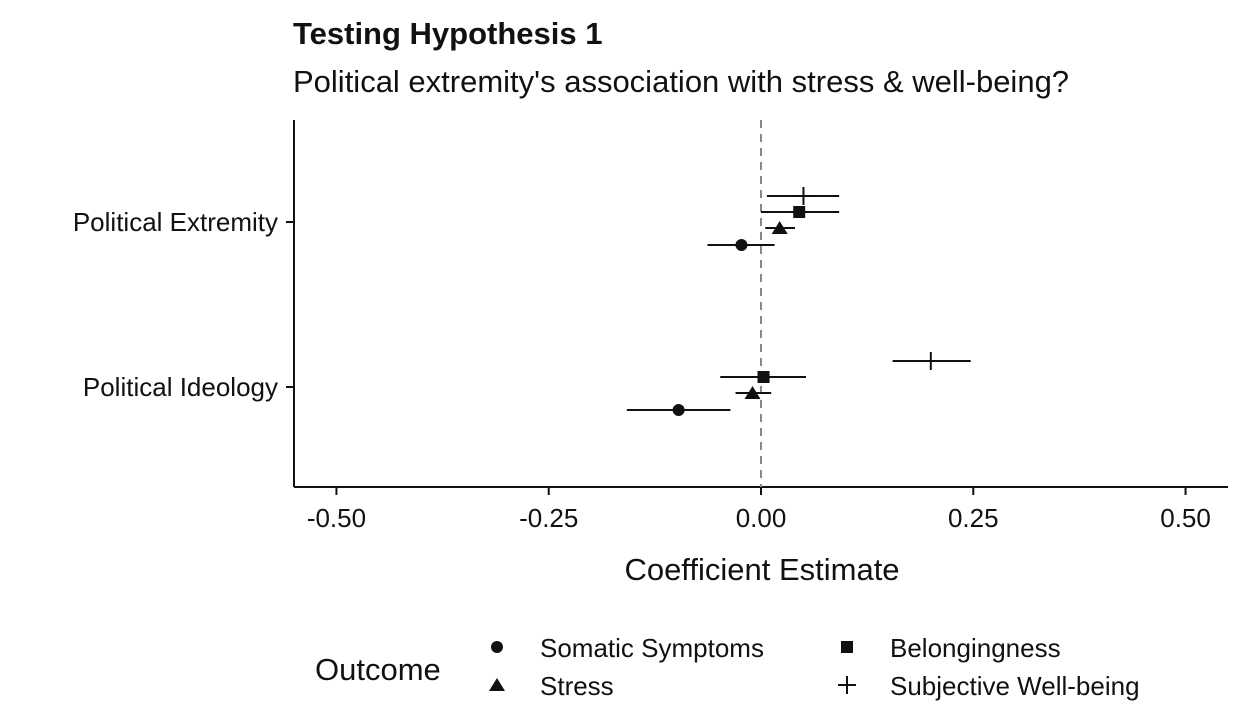 This screenshot has height=728, width=1250. I want to click on y-tick-label: Political Ideology, so click(180, 387).